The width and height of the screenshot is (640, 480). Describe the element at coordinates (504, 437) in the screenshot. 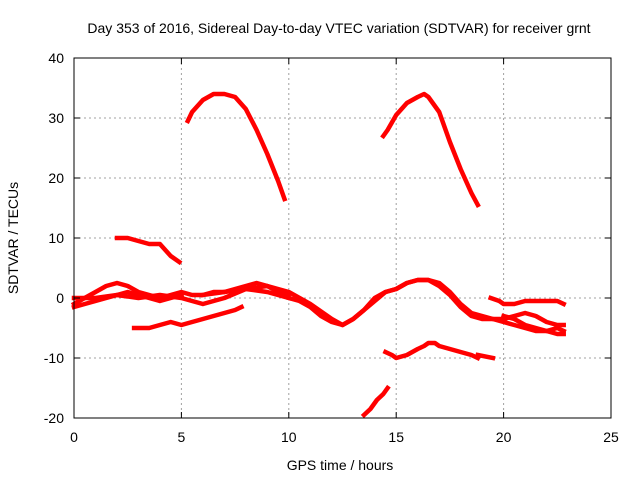

I see `x-tick-label: 20` at that location.